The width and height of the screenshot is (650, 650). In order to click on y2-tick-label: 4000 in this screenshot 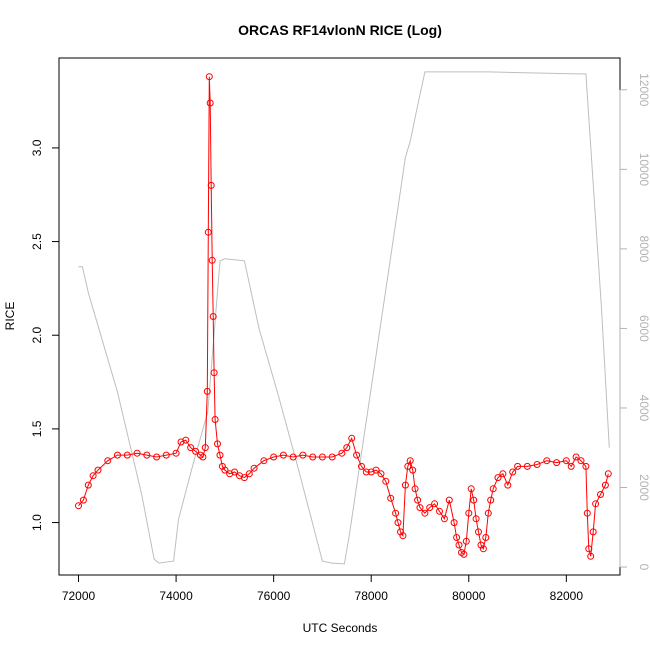, I will do `click(643, 408)`.